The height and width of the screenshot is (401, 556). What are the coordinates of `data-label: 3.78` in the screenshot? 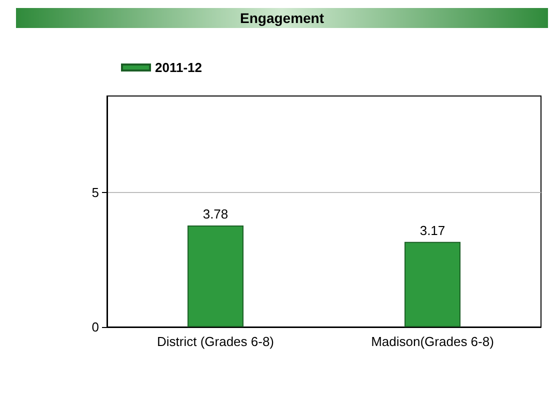 It's located at (215, 214).